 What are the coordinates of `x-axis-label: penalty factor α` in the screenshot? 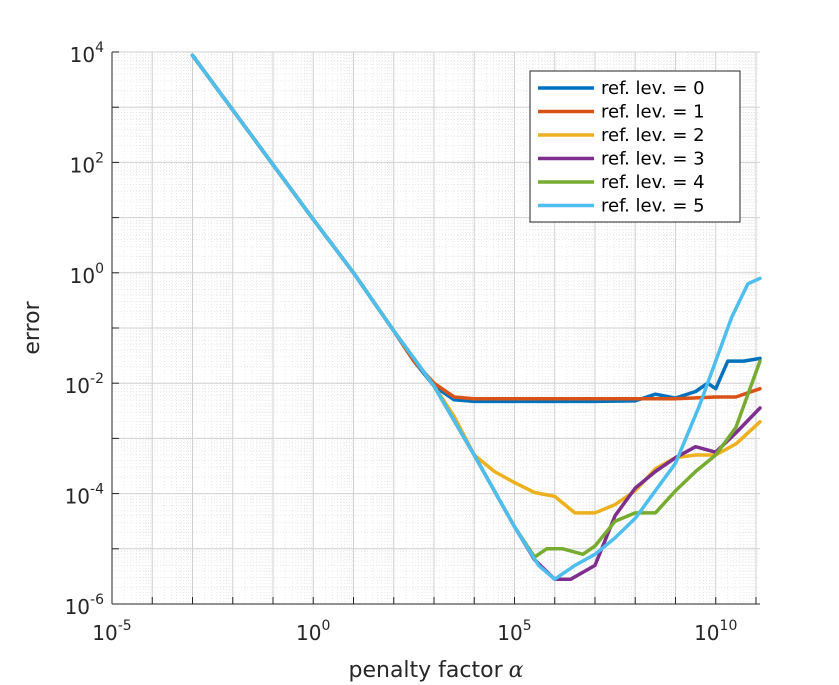 It's located at (436, 670).